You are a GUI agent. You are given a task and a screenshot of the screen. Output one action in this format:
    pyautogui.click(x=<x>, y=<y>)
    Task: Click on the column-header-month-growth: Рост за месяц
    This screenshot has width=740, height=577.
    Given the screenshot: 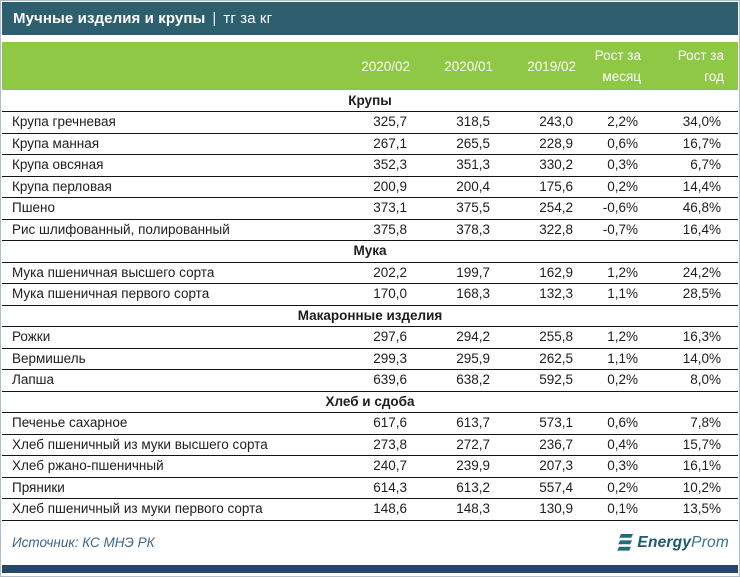 What is the action you would take?
    pyautogui.click(x=622, y=66)
    